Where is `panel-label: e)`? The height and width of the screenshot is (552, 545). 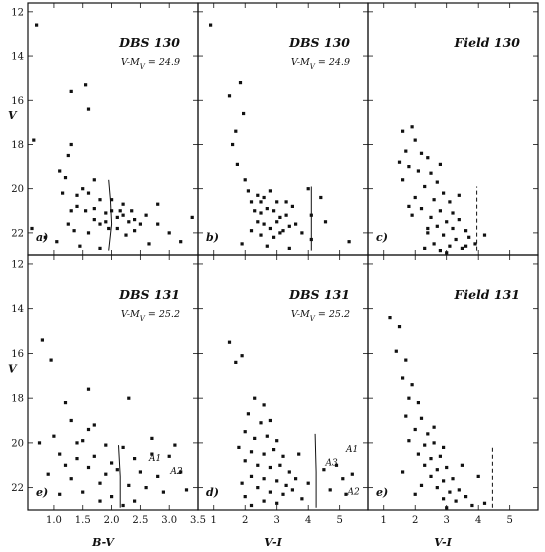 panel-label: e) is located at coordinates (382, 492).